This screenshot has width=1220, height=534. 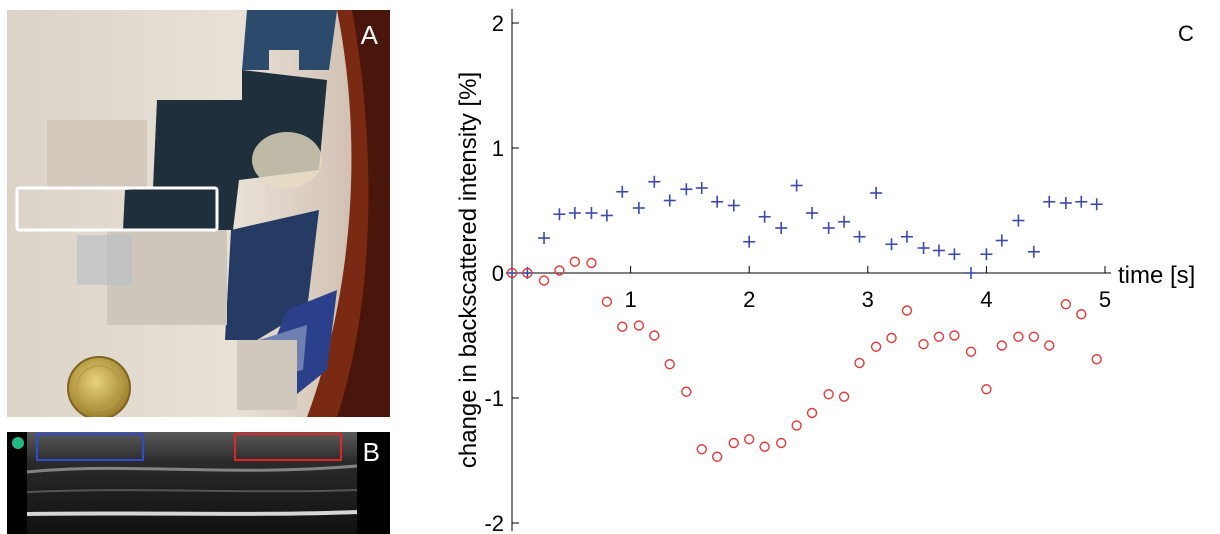 I want to click on x-tick-label: 2, so click(x=749, y=299).